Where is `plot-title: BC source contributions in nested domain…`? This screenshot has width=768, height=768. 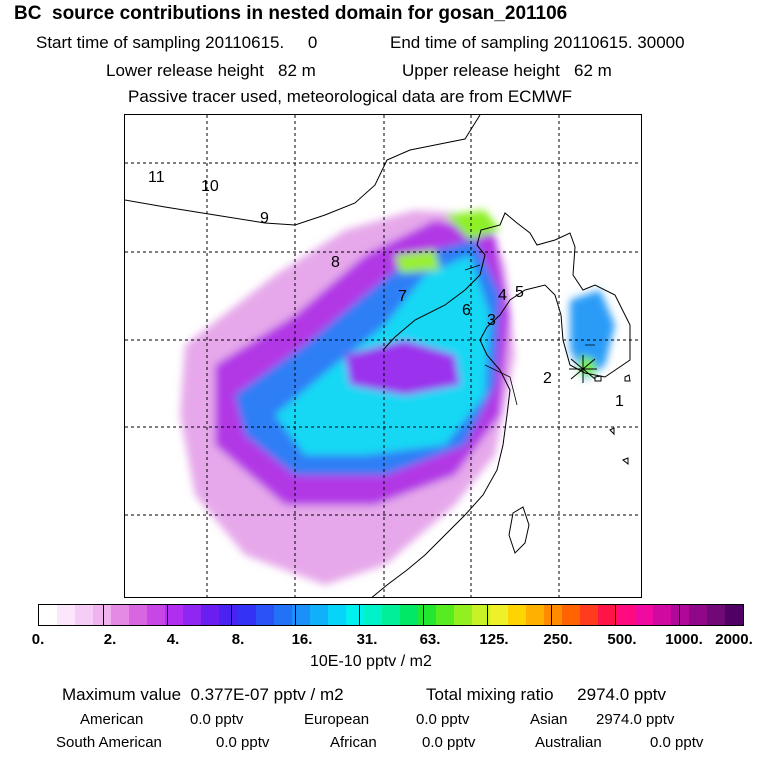 plot-title: BC source contributions in nested domain… is located at coordinates (291, 13).